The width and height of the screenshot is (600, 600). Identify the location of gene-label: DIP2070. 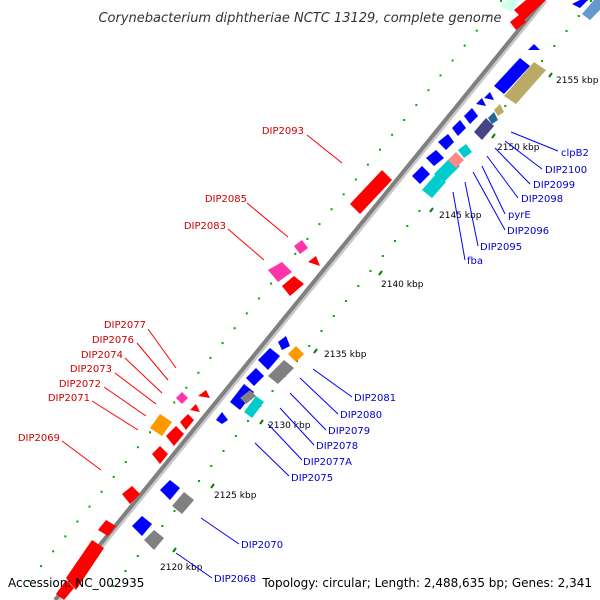
(262, 545).